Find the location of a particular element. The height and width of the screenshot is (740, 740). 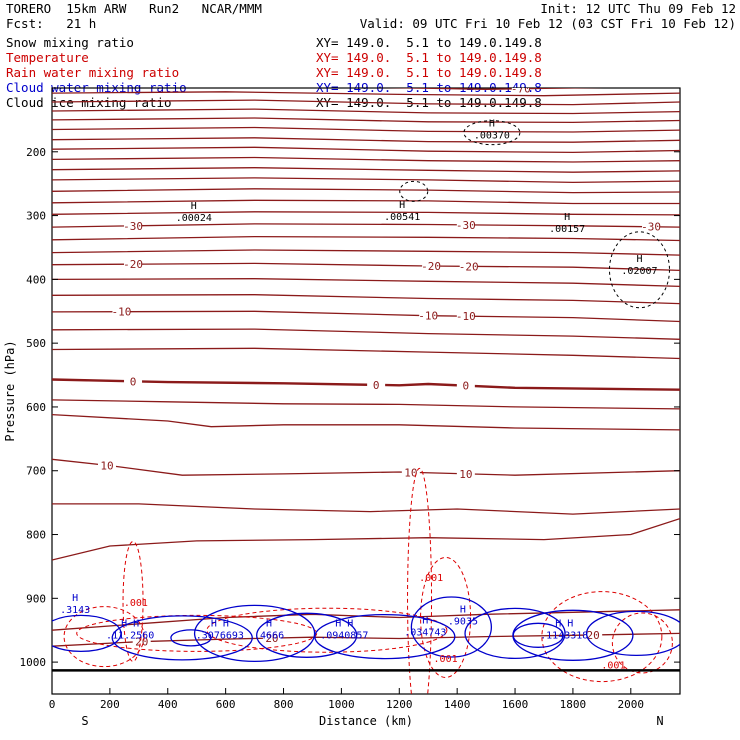

cloud-value: .3076693 is located at coordinates (220, 636).